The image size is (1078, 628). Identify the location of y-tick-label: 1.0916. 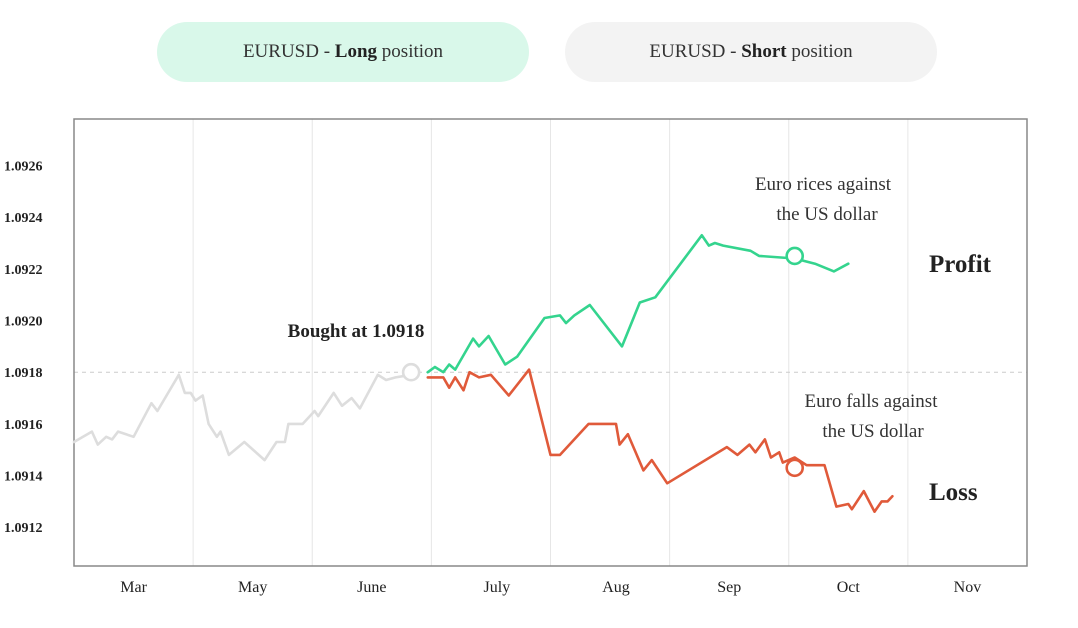
(23, 425).